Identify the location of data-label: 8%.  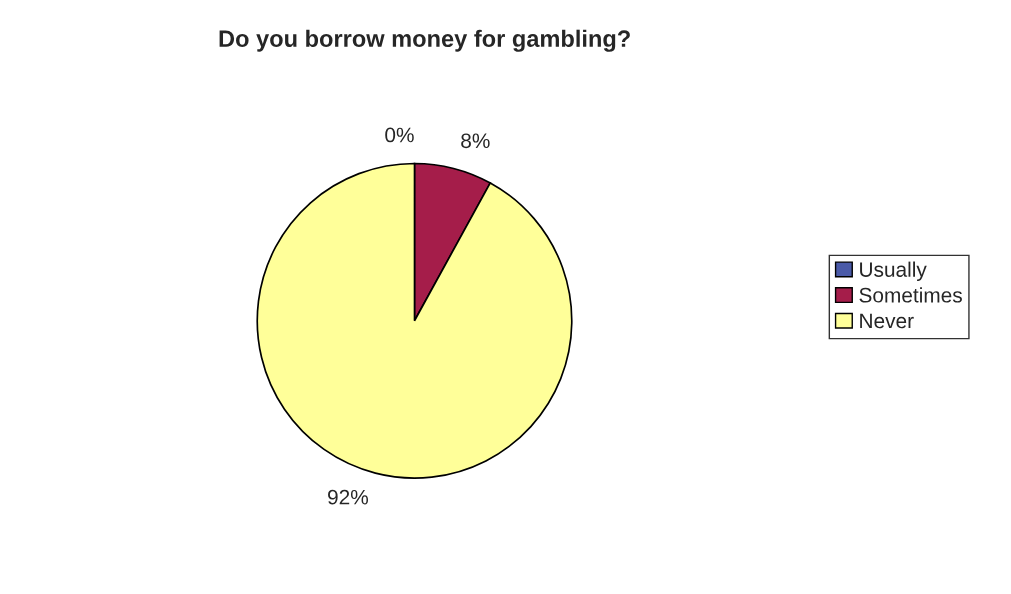
(475, 141).